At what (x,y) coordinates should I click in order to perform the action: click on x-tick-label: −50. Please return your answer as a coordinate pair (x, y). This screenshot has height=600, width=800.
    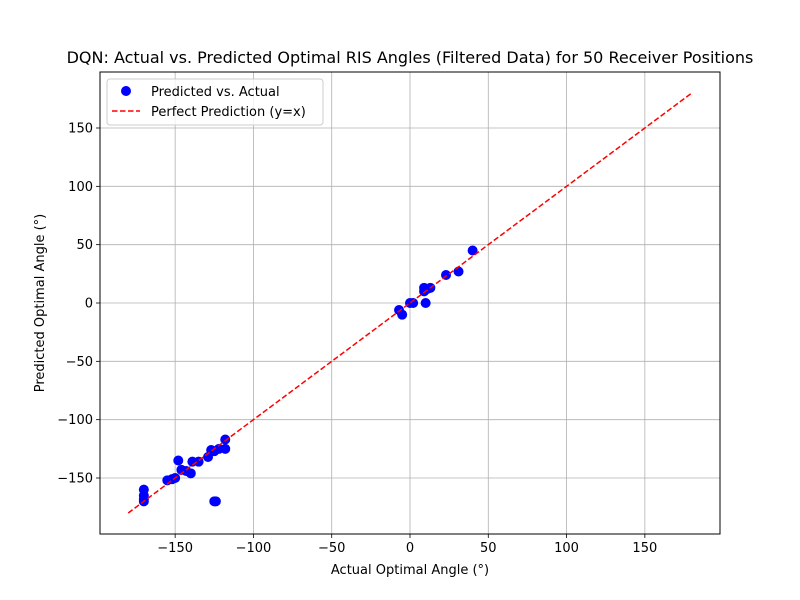
    Looking at the image, I should click on (331, 548).